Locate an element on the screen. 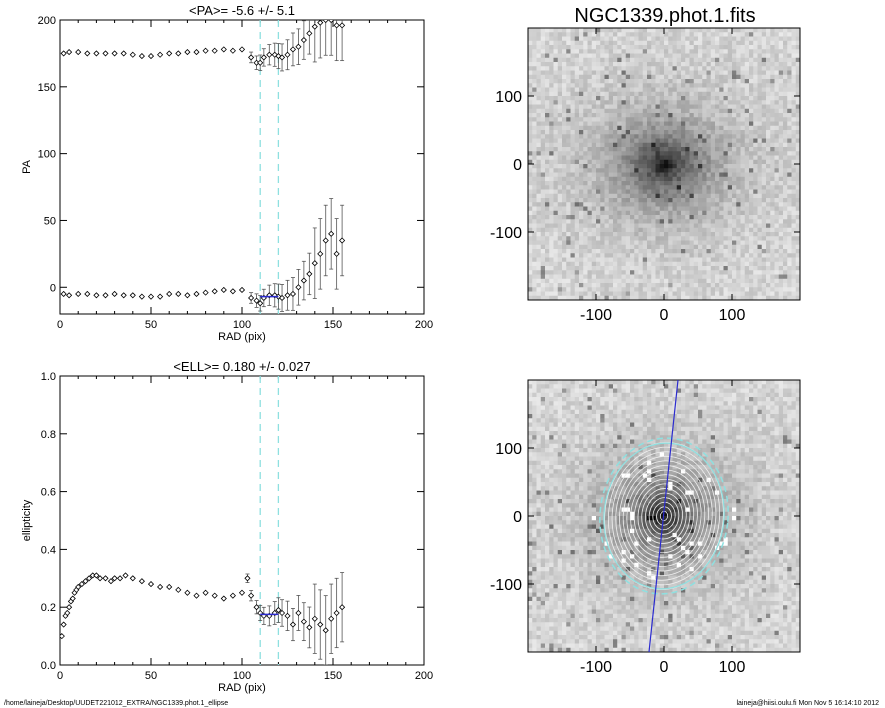 This screenshot has width=885, height=708. x-tick-label: 50 is located at coordinates (151, 325).